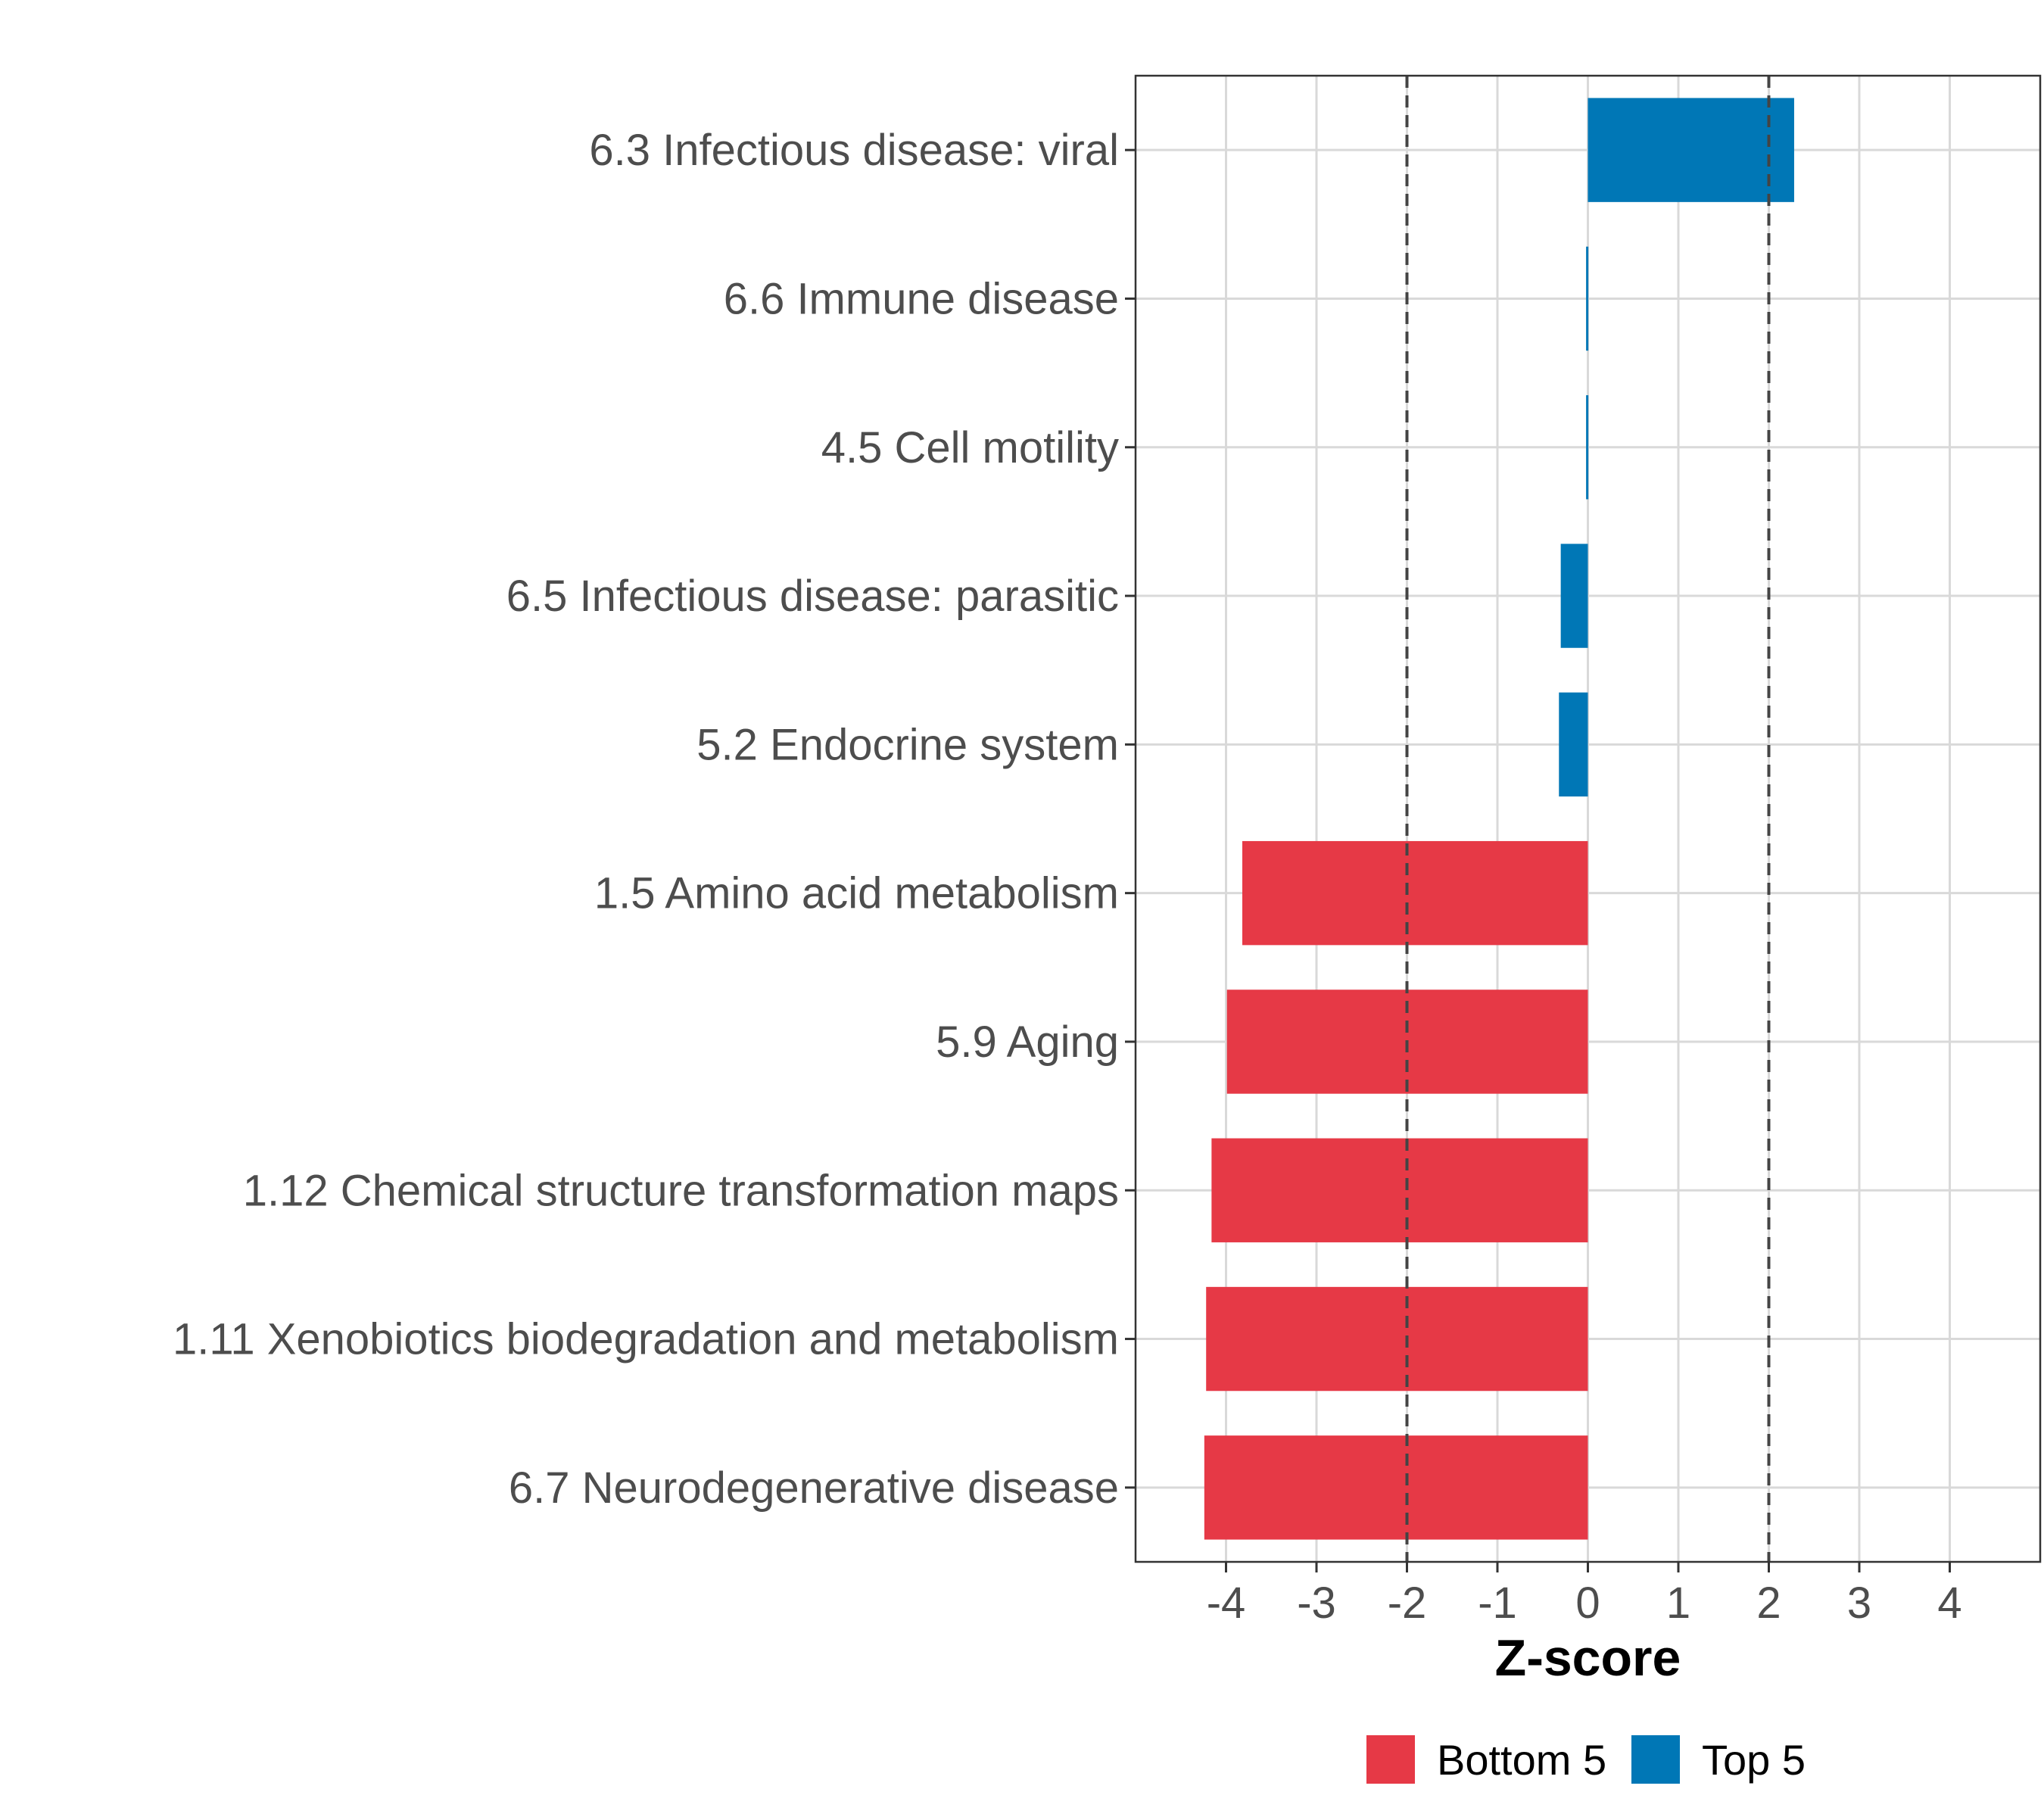  I want to click on x-tick-label: 3, so click(1859, 1603).